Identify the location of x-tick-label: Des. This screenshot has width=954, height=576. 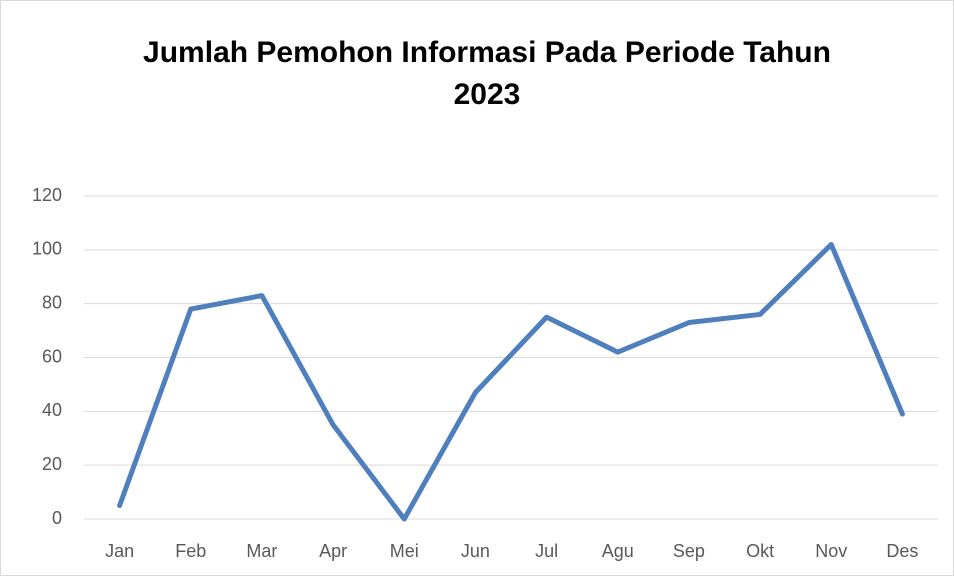
(902, 551).